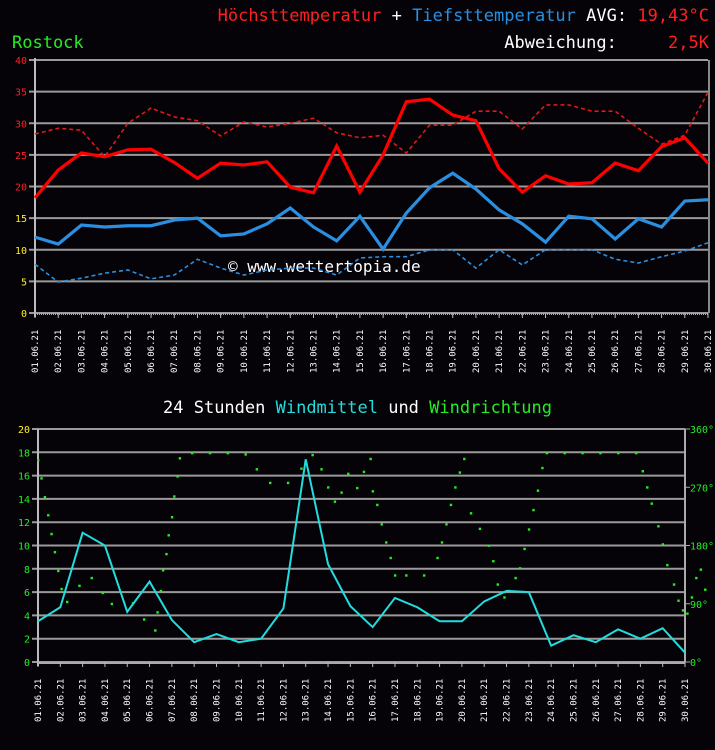 This screenshot has height=750, width=715. What do you see at coordinates (39, 700) in the screenshot?
I see `x-tick-label: 01.06.21` at bounding box center [39, 700].